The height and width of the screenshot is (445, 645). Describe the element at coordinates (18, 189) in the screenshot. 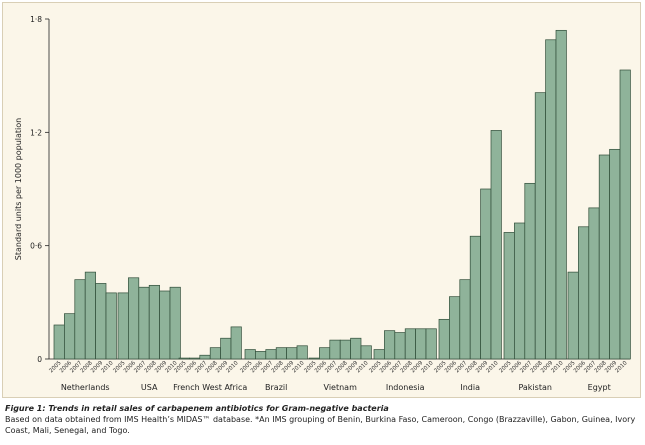

I see `y-axis-title: Standard units per 1000 population` at that location.